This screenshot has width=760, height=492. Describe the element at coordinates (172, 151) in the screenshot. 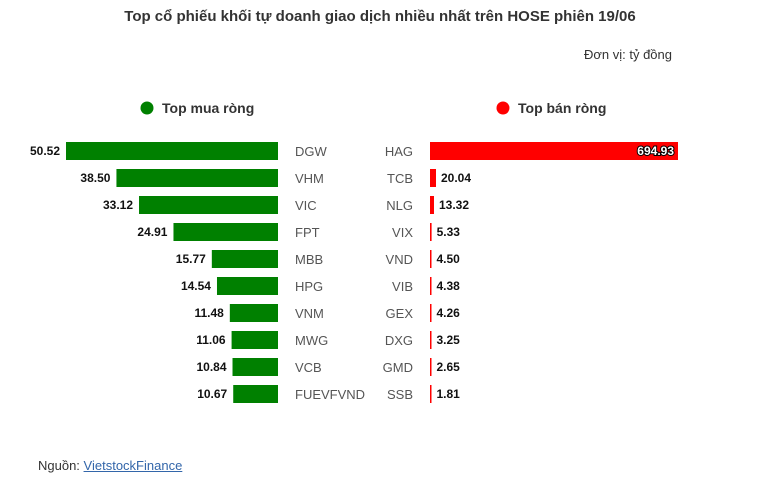

I see `bar-buy-dgw` at that location.